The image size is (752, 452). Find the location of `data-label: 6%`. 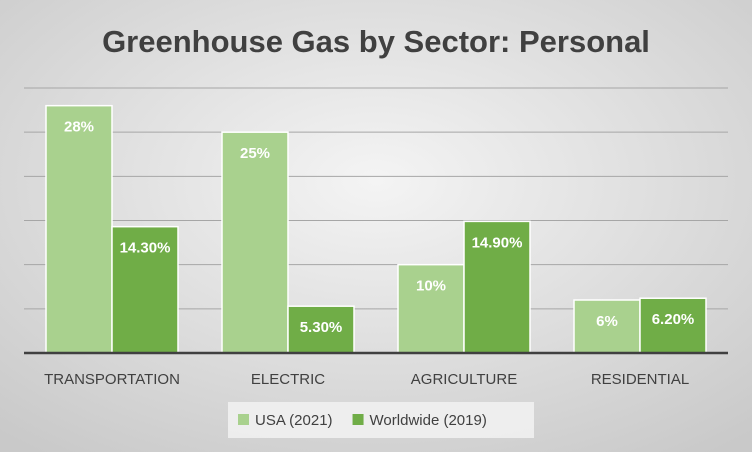

data-label: 6% is located at coordinates (607, 321).